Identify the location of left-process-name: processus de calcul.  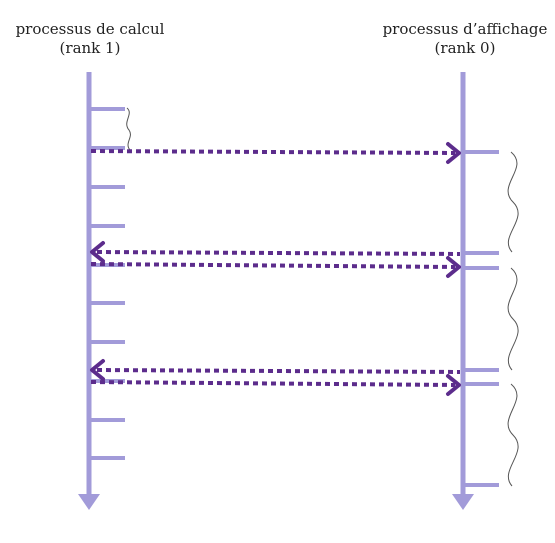
(90, 29).